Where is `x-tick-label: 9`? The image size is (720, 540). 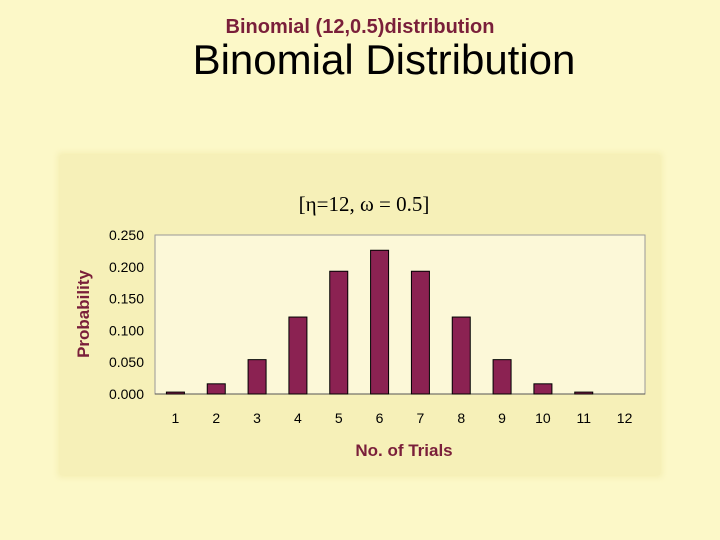 x-tick-label: 9 is located at coordinates (502, 418).